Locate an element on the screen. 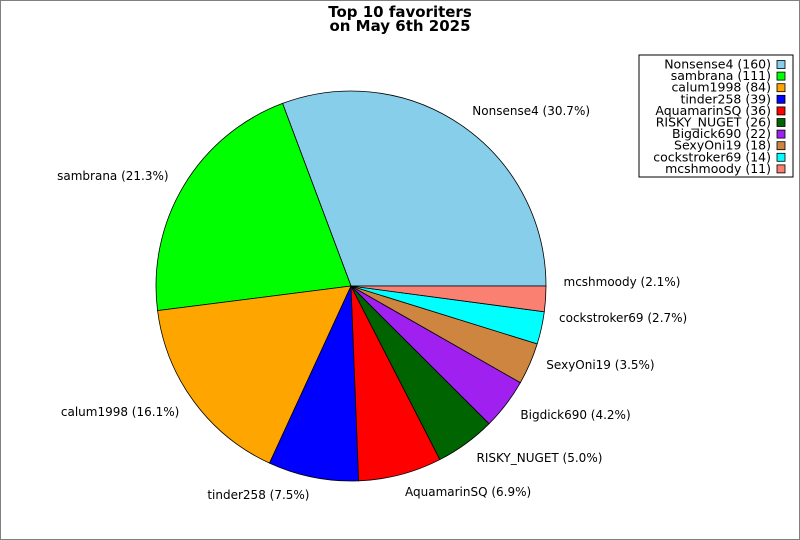  pie-slice-mcshmoody is located at coordinates (448, 299).